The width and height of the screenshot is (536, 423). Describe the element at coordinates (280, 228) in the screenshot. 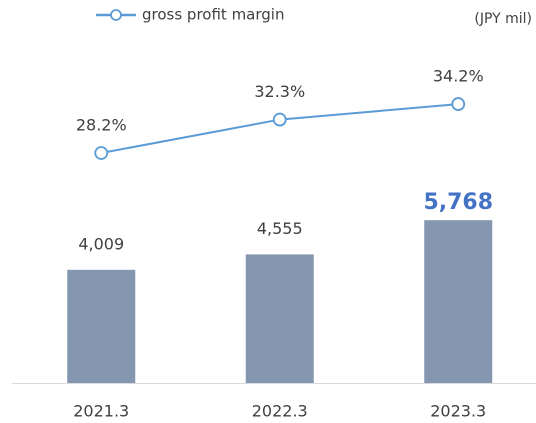

I see `bar-value-label: 4,555` at that location.